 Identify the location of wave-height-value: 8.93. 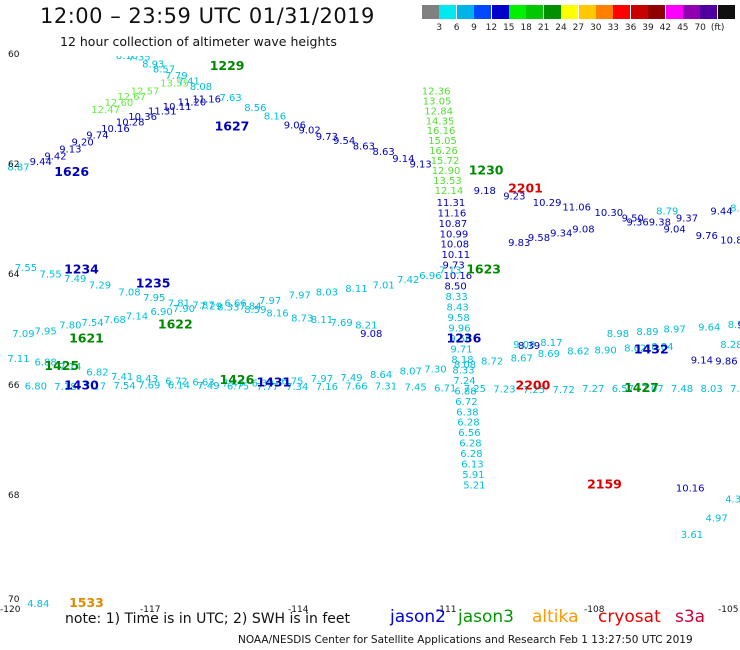
(153, 65).